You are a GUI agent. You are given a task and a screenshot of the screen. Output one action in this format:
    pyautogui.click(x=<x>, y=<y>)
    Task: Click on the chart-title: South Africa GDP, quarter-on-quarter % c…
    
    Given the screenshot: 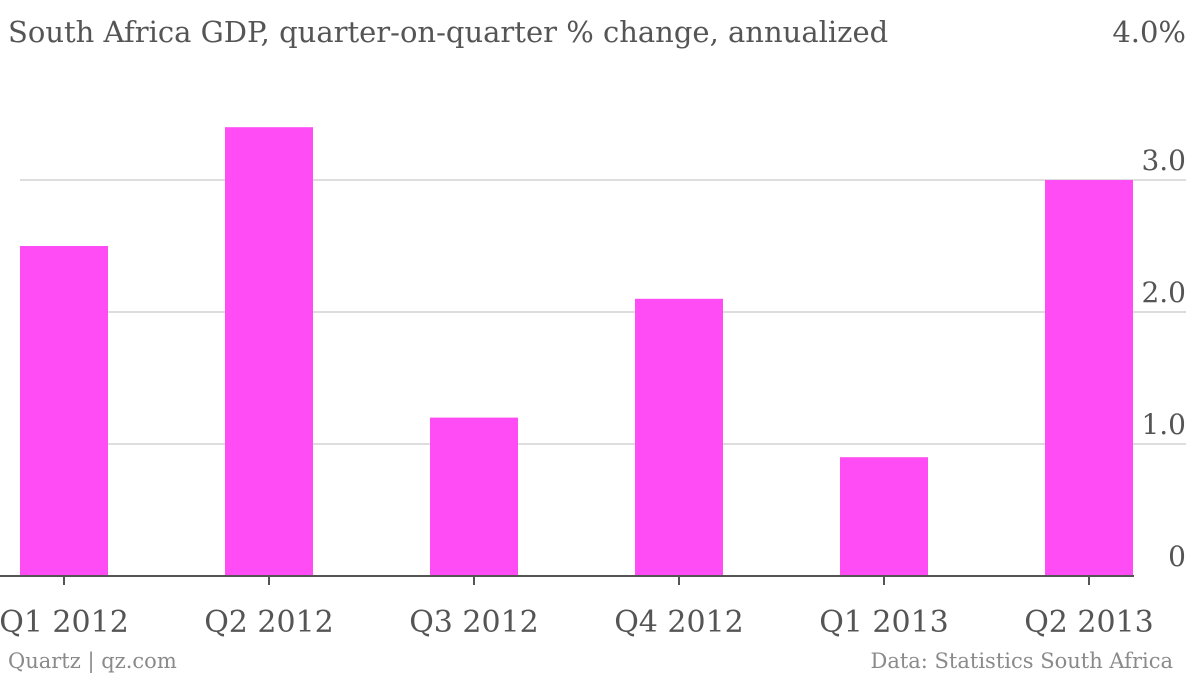 What is the action you would take?
    pyautogui.click(x=448, y=32)
    